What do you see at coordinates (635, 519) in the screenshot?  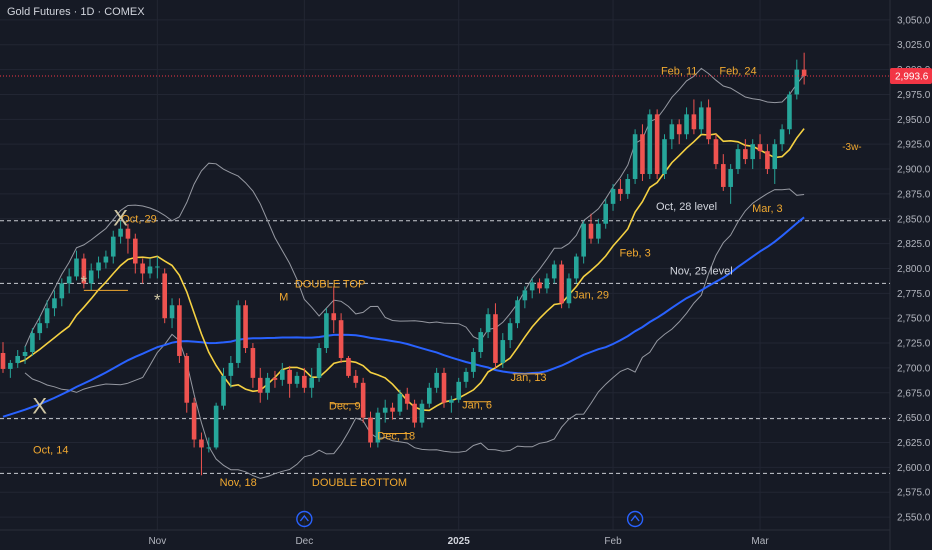 I see `event-icon` at bounding box center [635, 519].